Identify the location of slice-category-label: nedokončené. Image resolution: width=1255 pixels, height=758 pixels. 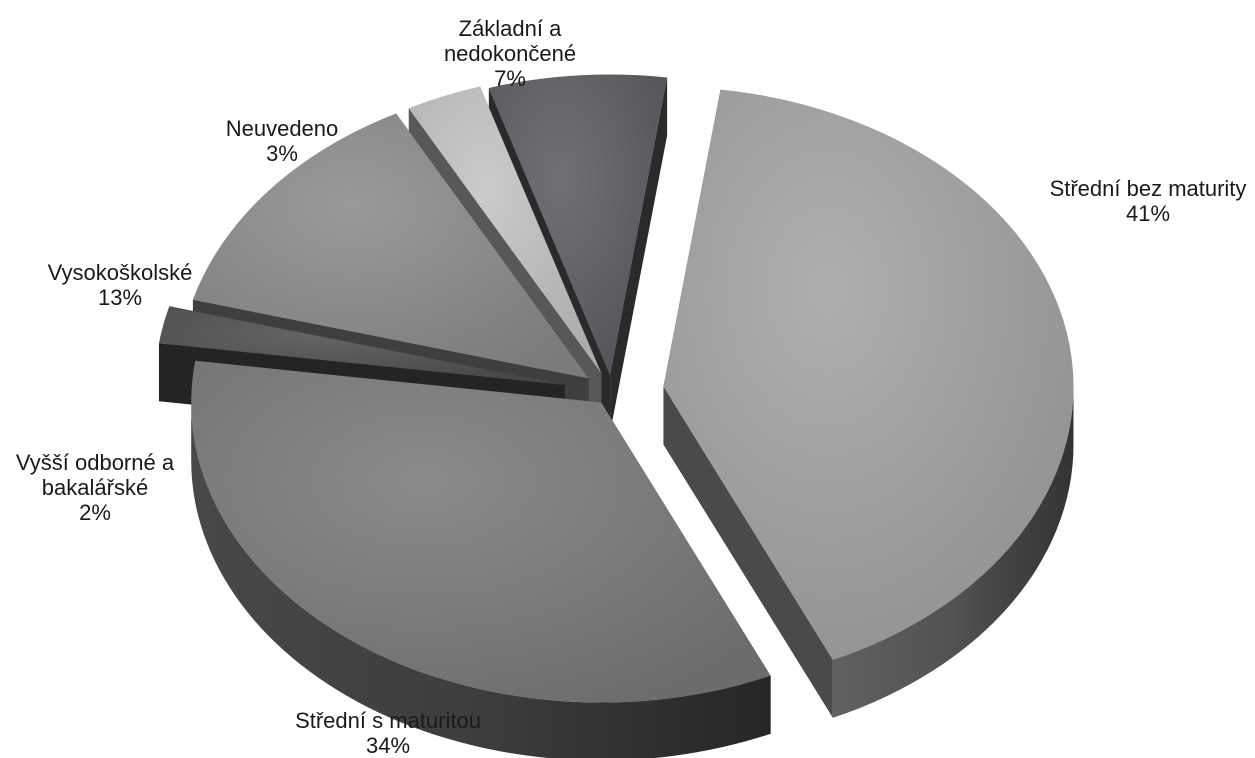
(510, 53).